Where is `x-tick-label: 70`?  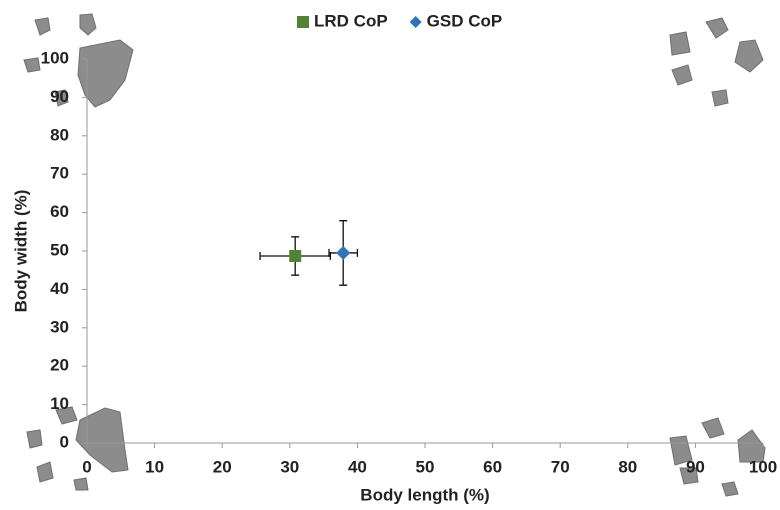
x-tick-label: 70 is located at coordinates (560, 466).